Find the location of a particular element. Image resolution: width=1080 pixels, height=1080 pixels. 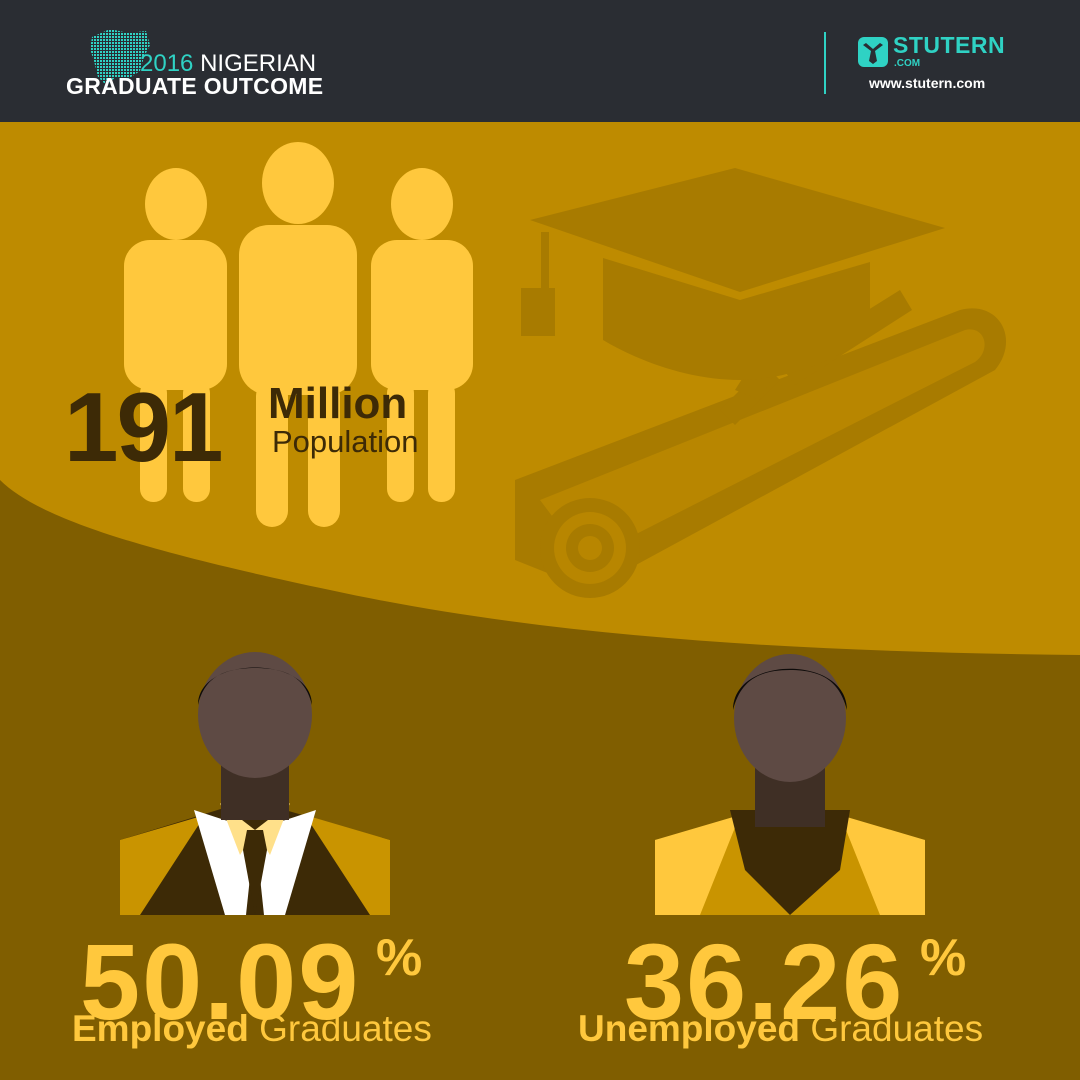

employed-label-rest: Graduates is located at coordinates (345, 1028).